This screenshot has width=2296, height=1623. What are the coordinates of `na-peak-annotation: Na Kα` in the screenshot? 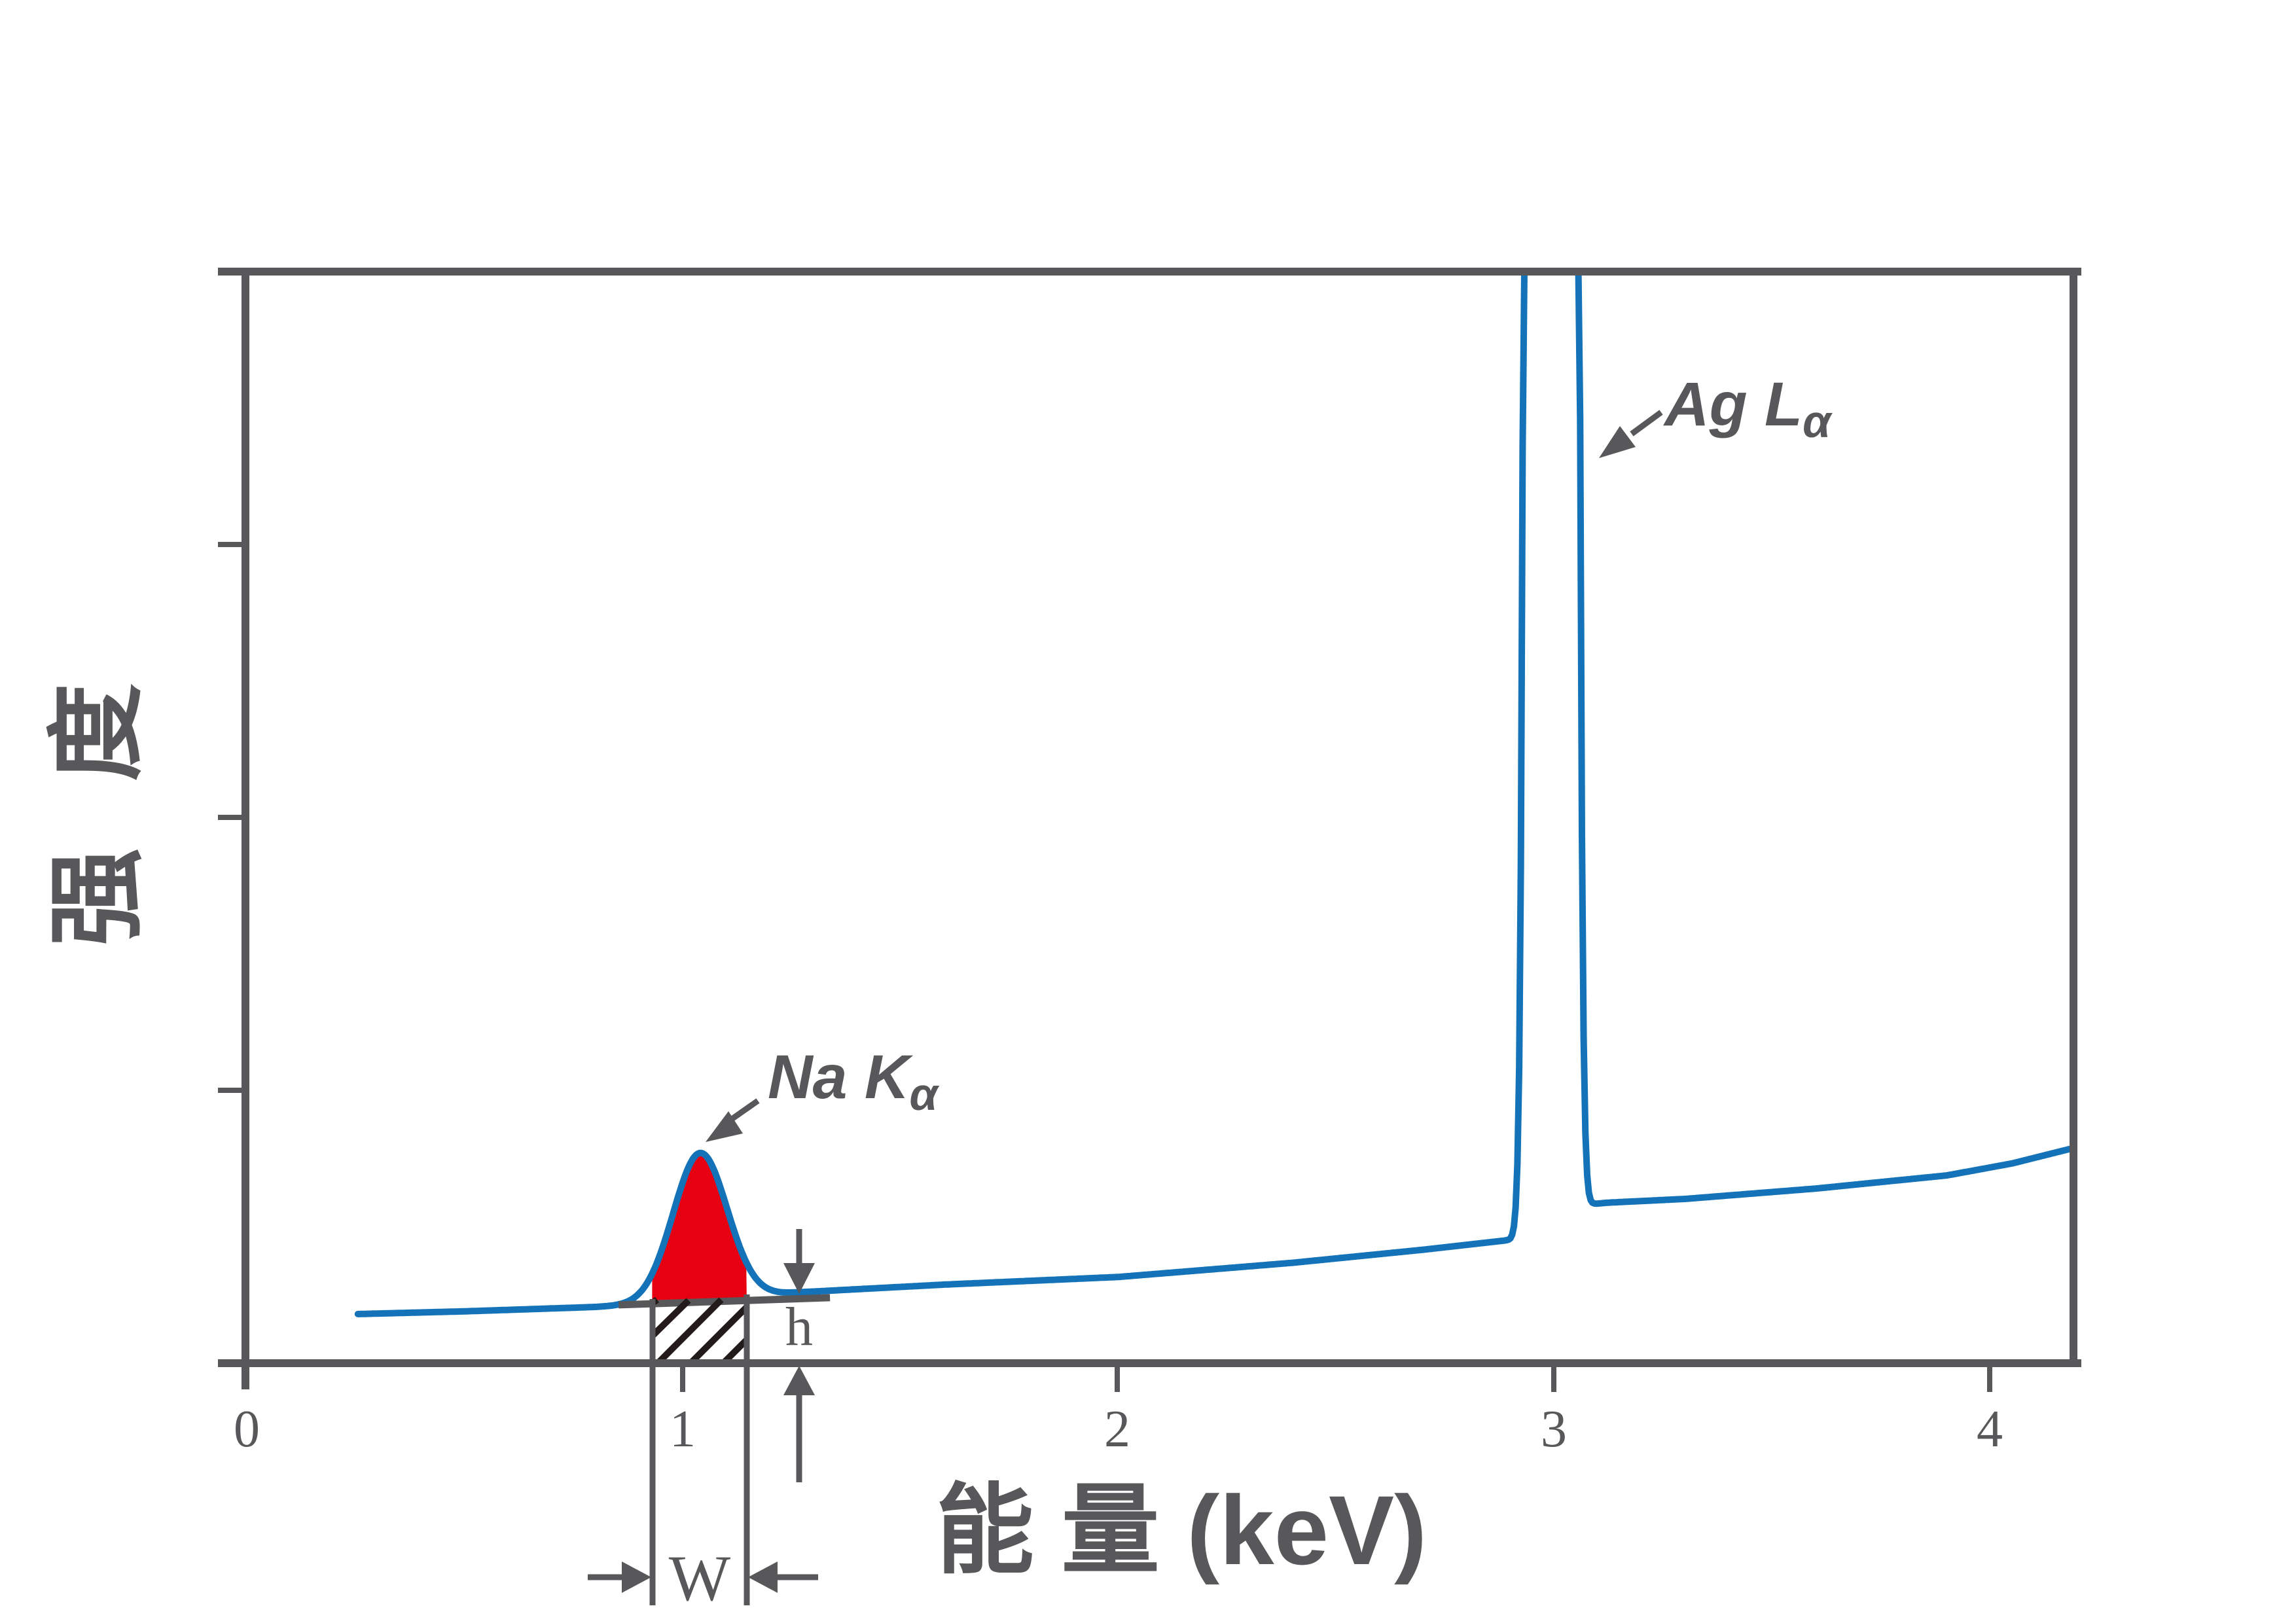 It's located at (822, 1092).